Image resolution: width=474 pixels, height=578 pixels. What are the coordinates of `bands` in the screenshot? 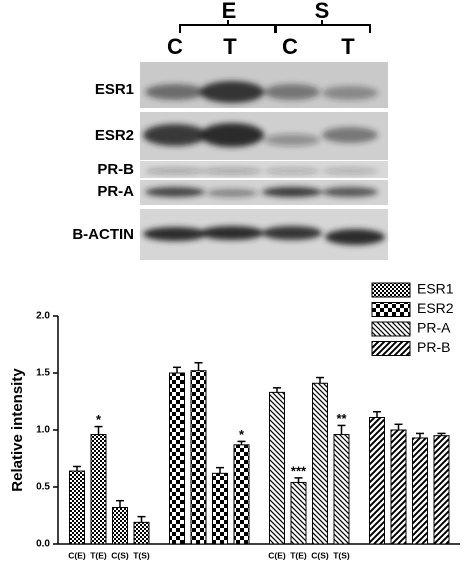 It's located at (264, 163).